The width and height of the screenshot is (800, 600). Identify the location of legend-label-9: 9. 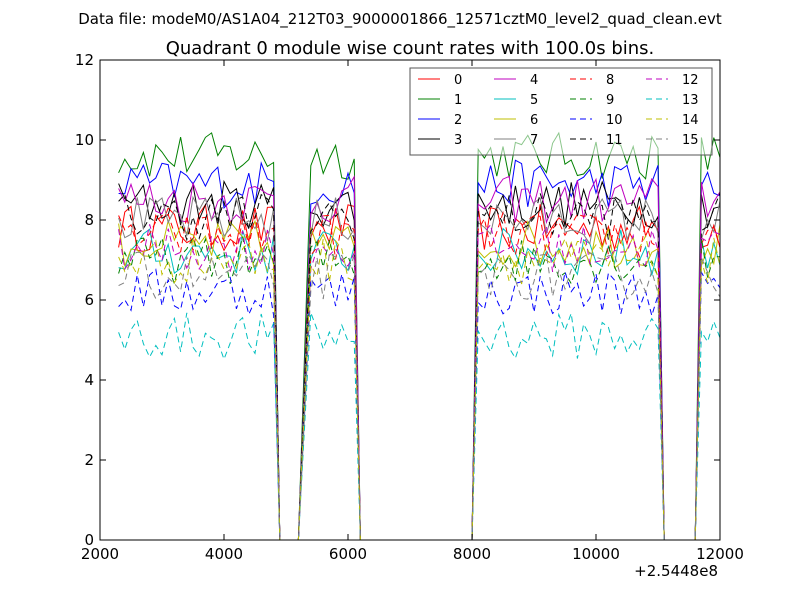
(610, 100).